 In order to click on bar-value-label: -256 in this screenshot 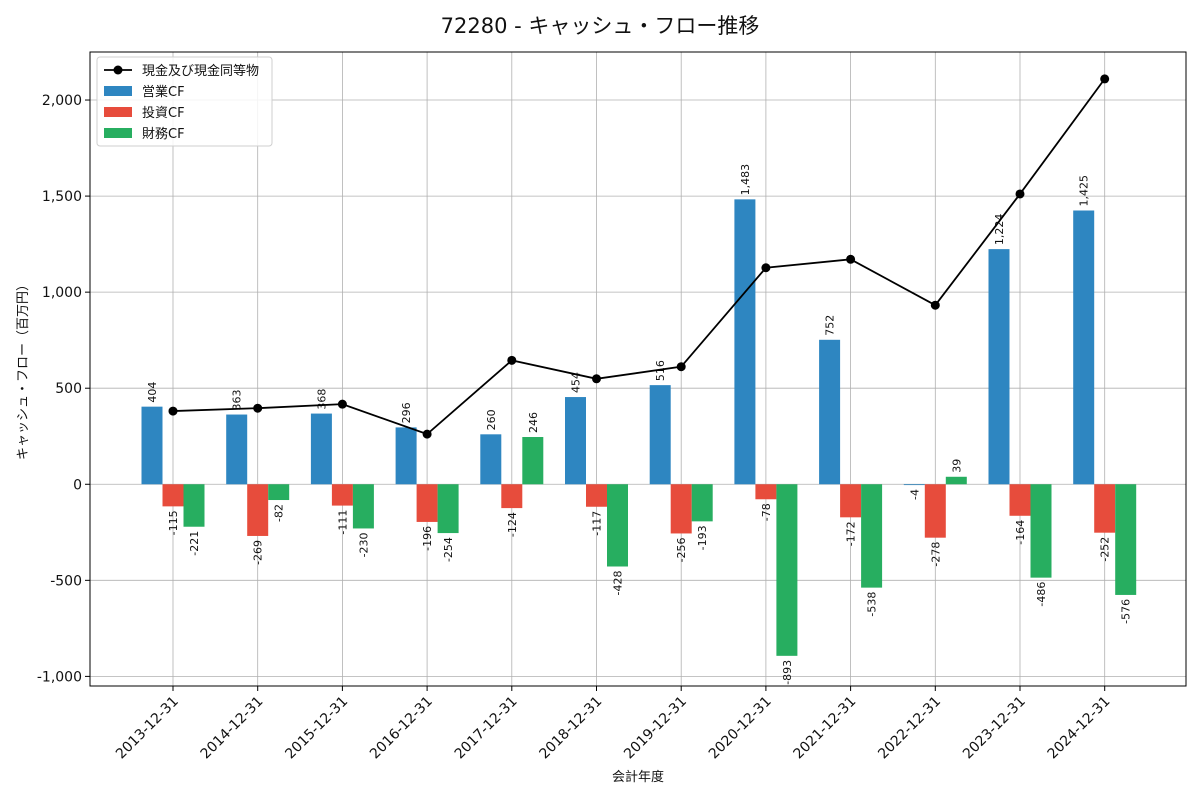, I will do `click(681, 549)`.